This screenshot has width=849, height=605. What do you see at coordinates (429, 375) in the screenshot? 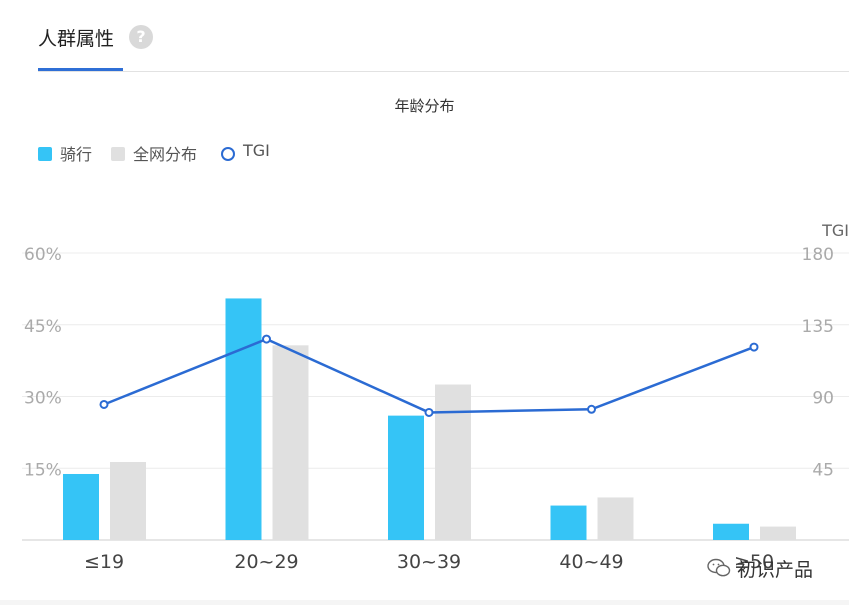
I see `tgi-line` at bounding box center [429, 375].